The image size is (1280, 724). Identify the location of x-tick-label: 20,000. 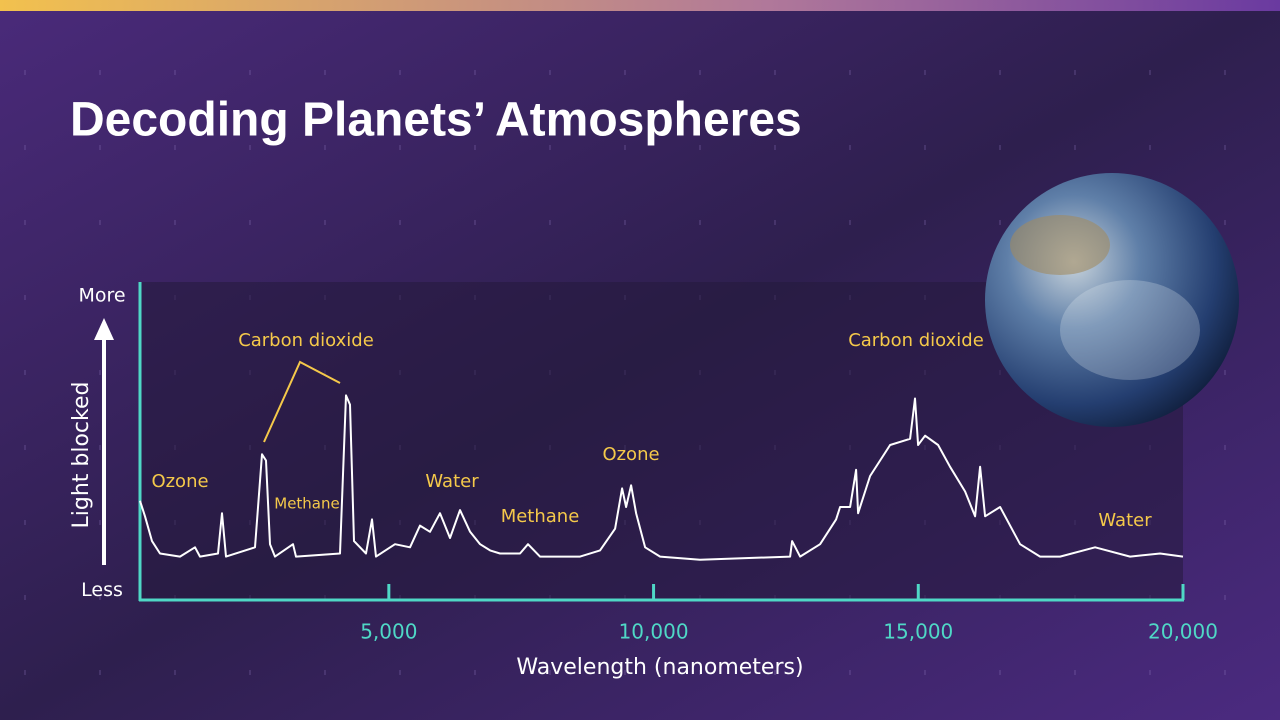
(1183, 632).